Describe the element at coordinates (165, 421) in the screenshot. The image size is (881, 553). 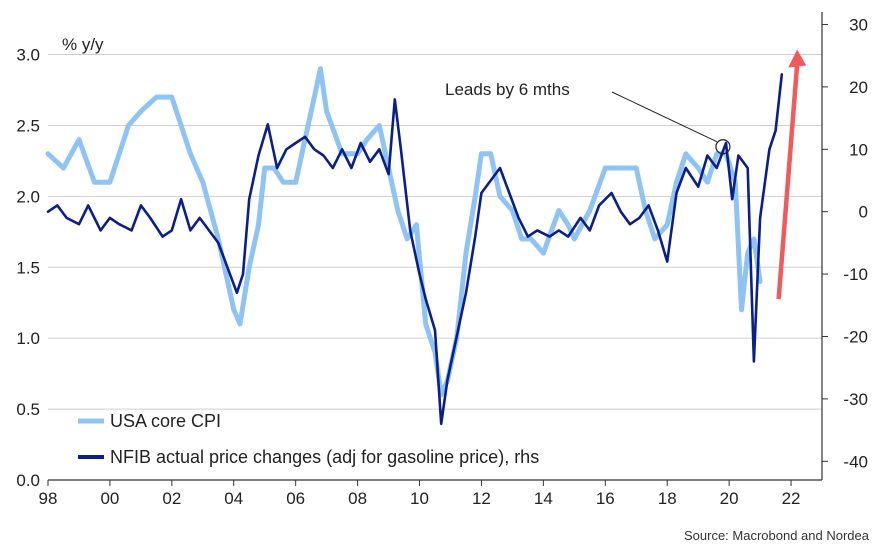
I see `legend-label-core-cpi: USA core CPI` at that location.